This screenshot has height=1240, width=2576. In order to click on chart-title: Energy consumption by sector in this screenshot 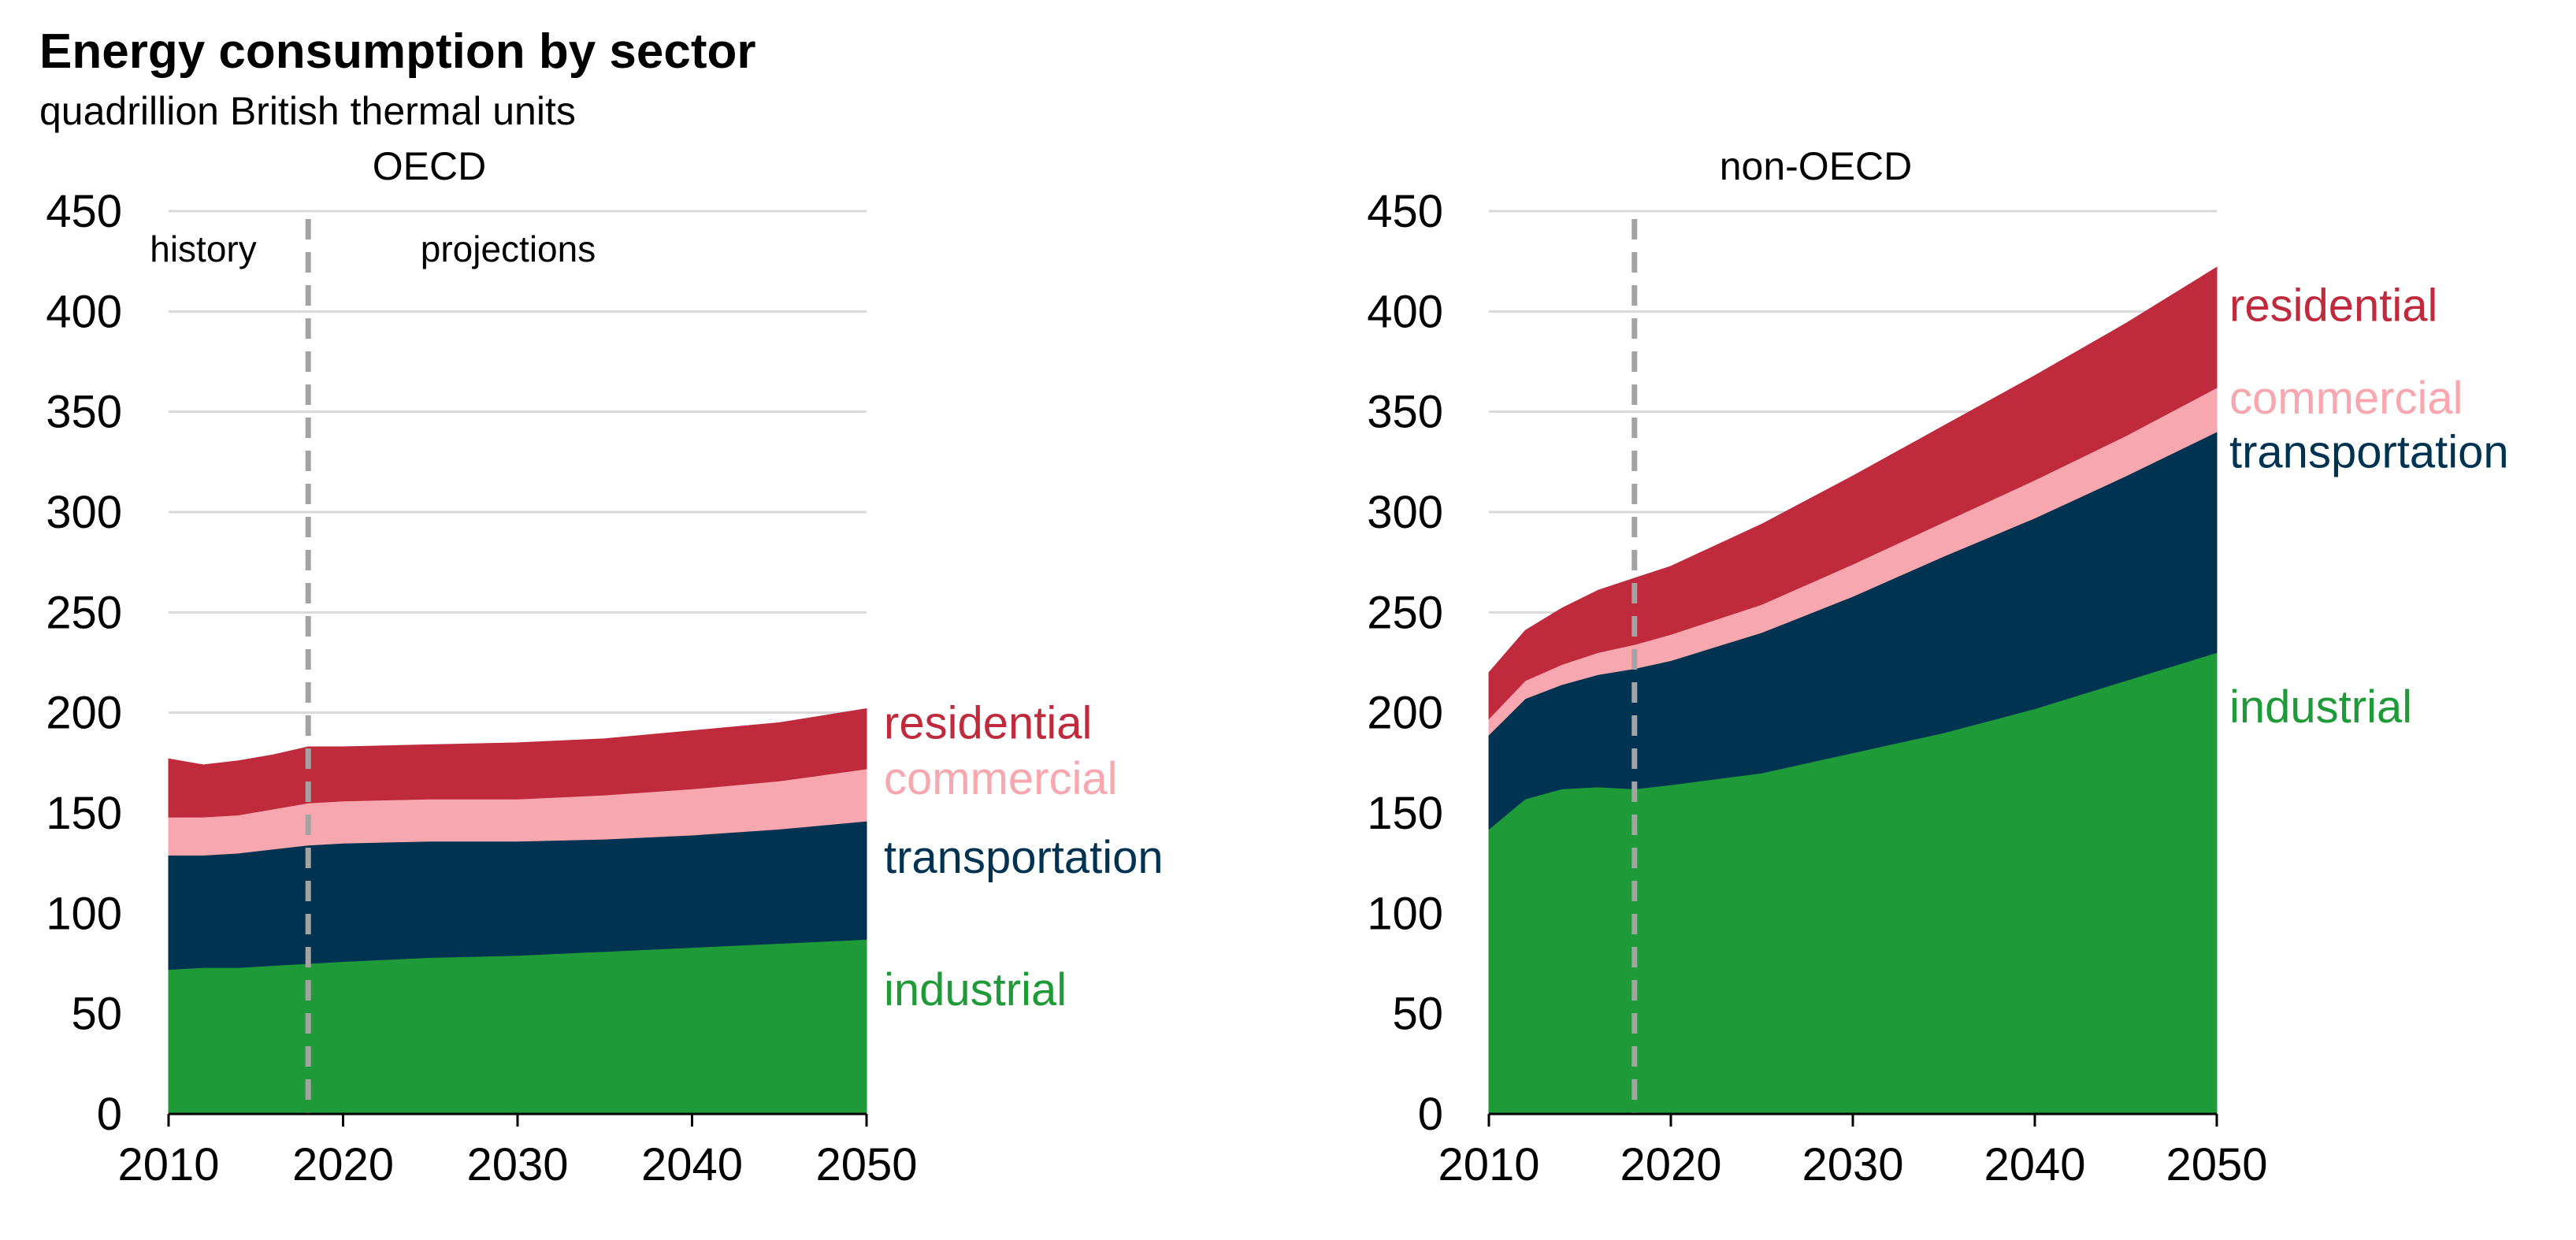, I will do `click(397, 51)`.